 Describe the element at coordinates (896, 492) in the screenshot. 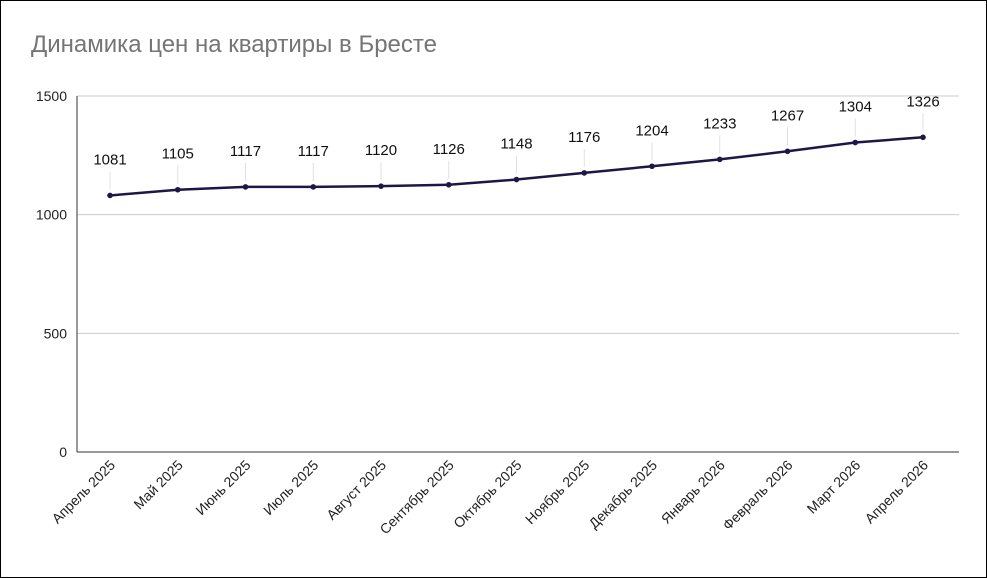

I see `x-tick-label: Апрель 2026` at that location.